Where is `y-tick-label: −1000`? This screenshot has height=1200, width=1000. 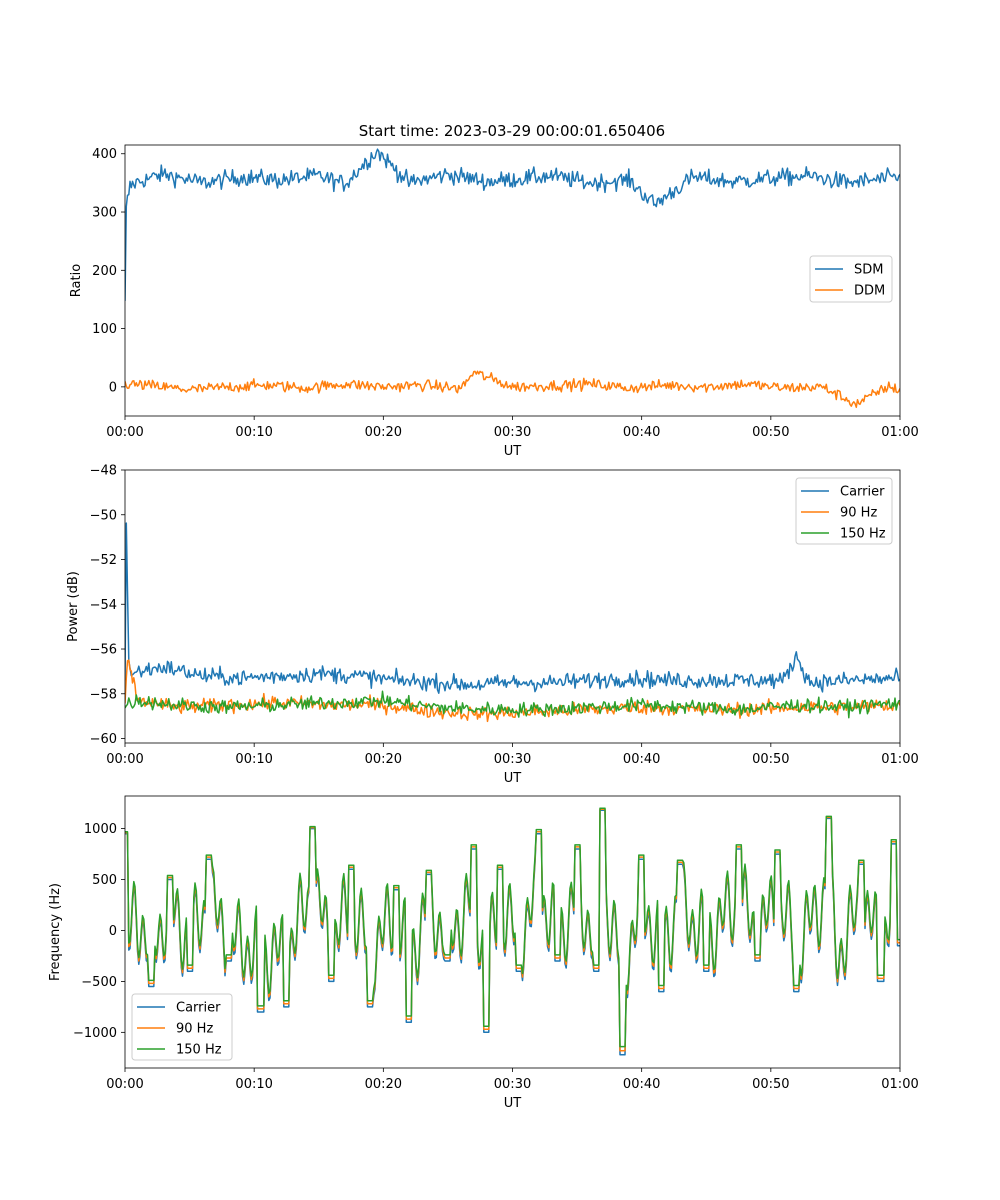
y-tick-label: −1000 is located at coordinates (95, 1033).